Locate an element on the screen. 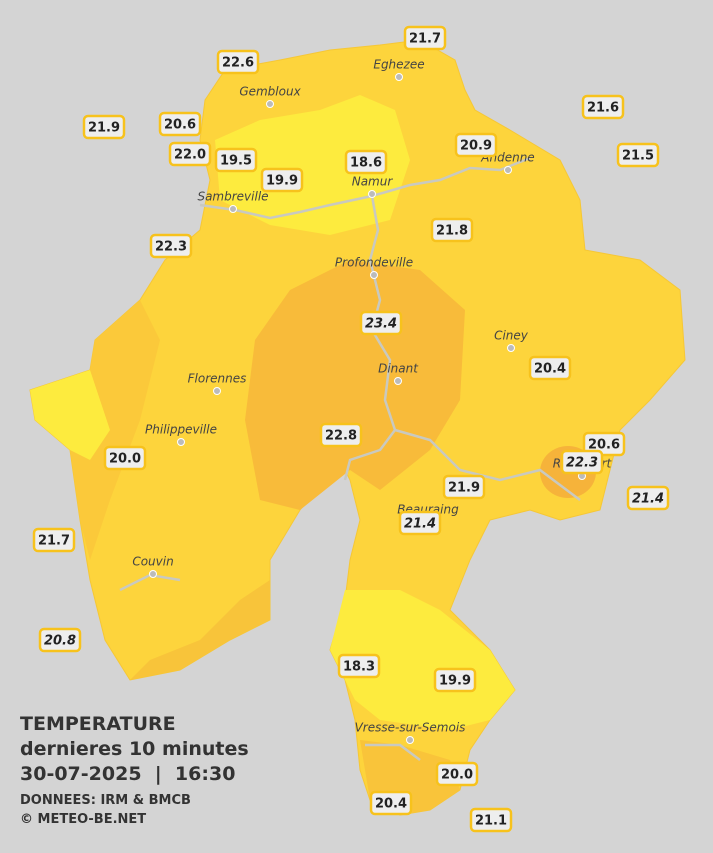  station-value: 22.0 is located at coordinates (190, 155).